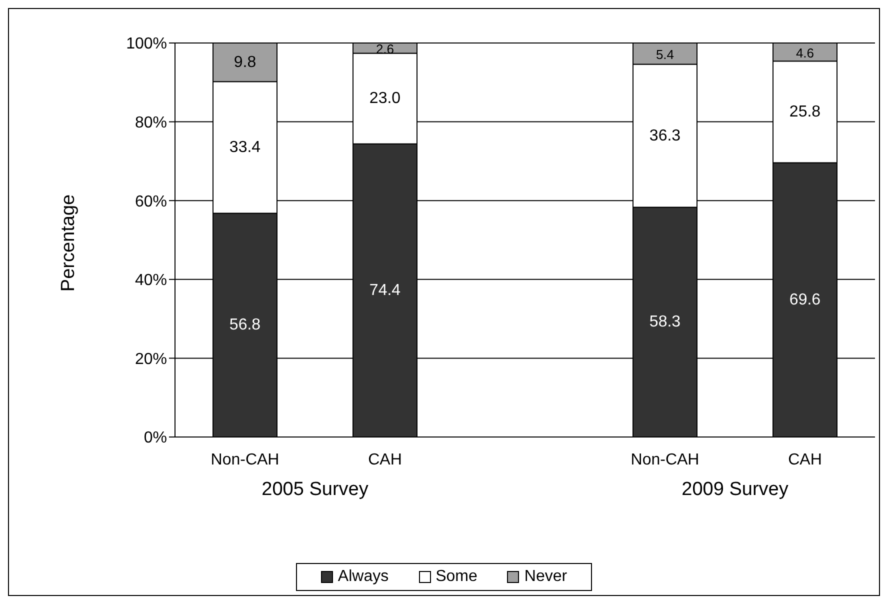  Describe the element at coordinates (69, 243) in the screenshot. I see `y-axis-title: Percentage` at that location.